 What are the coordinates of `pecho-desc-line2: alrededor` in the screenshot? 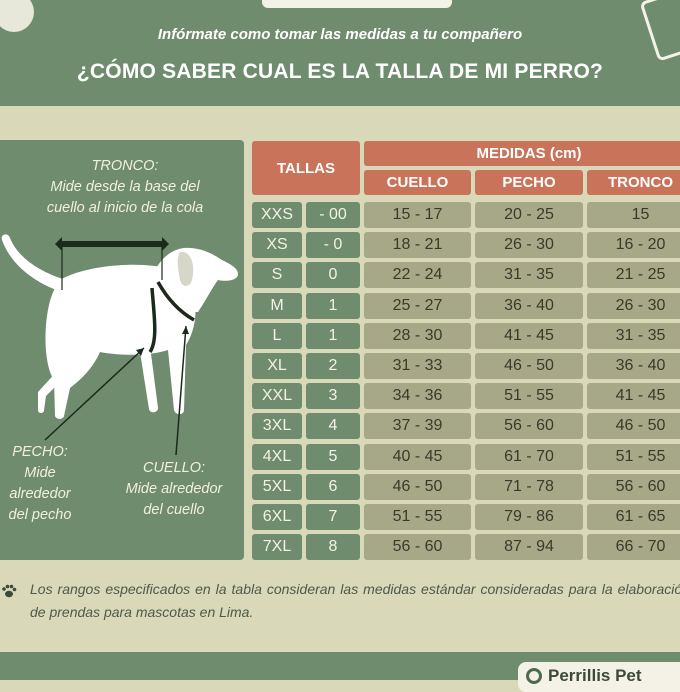 It's located at (40, 494).